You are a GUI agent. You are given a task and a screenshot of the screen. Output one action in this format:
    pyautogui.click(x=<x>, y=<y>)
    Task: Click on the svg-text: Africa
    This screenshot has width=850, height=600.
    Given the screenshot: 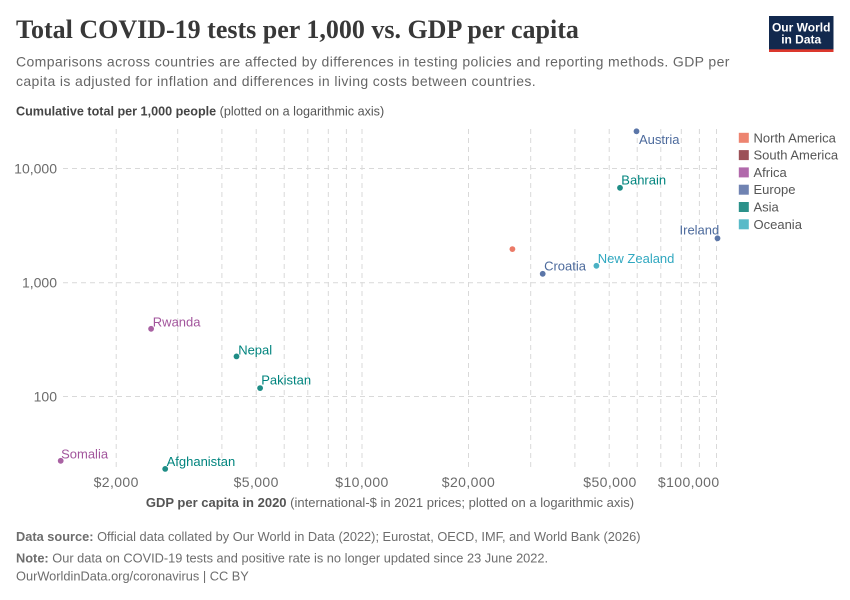 What is the action you would take?
    pyautogui.click(x=771, y=172)
    